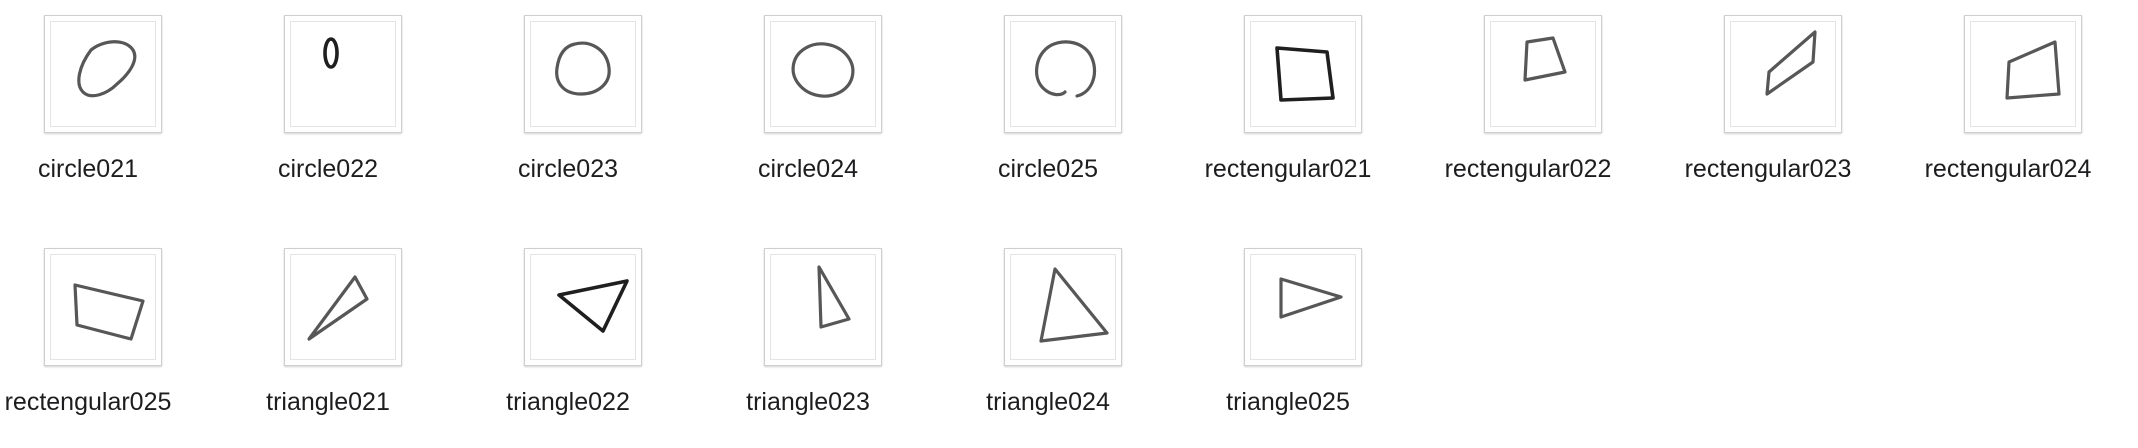 This screenshot has width=2138, height=448. I want to click on file-name: triangle023, so click(808, 402).